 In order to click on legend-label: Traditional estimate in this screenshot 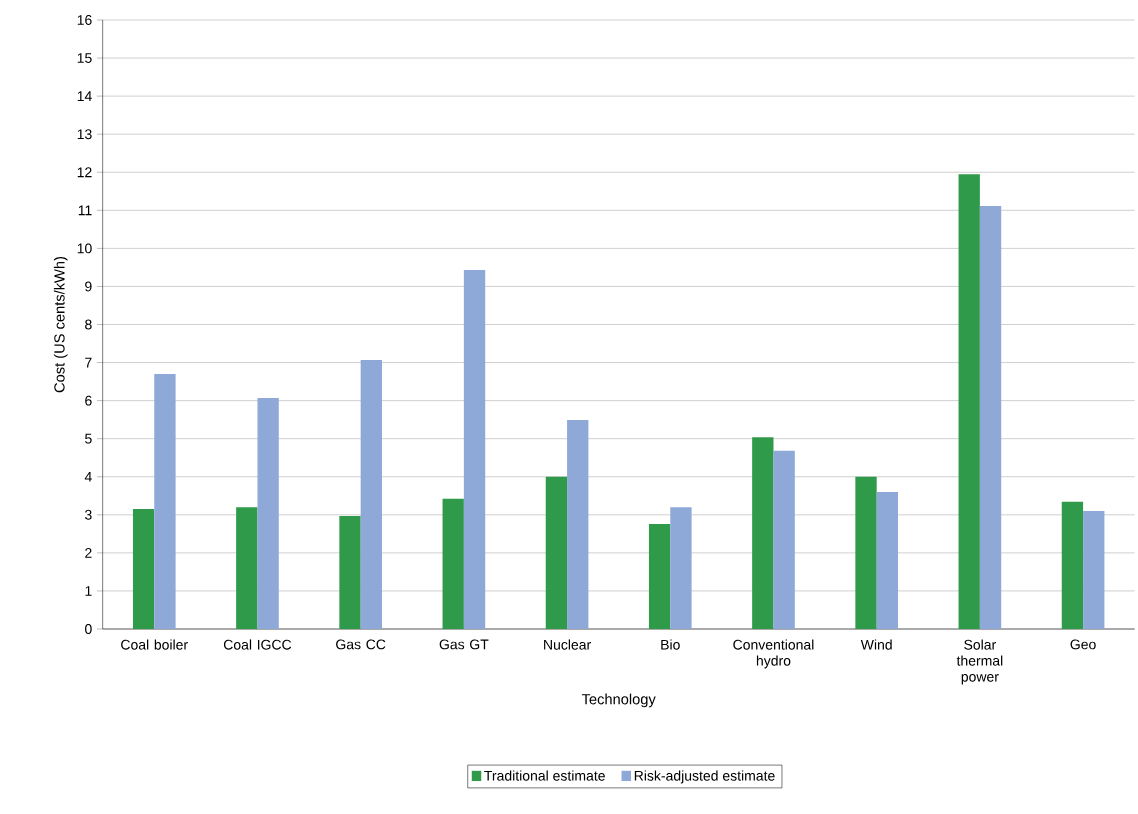, I will do `click(544, 775)`.